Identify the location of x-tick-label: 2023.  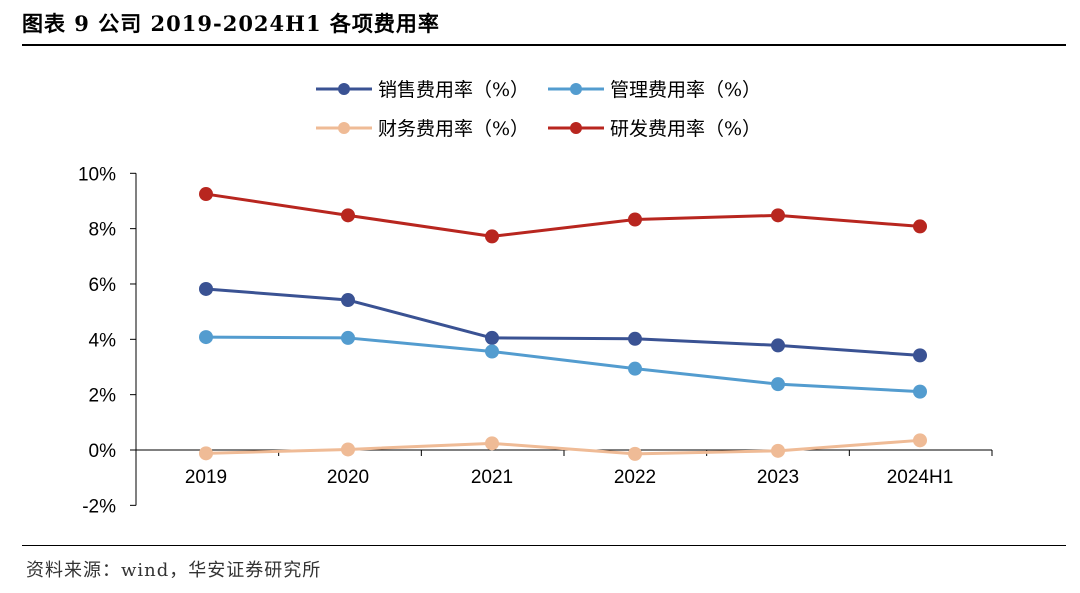
(778, 477).